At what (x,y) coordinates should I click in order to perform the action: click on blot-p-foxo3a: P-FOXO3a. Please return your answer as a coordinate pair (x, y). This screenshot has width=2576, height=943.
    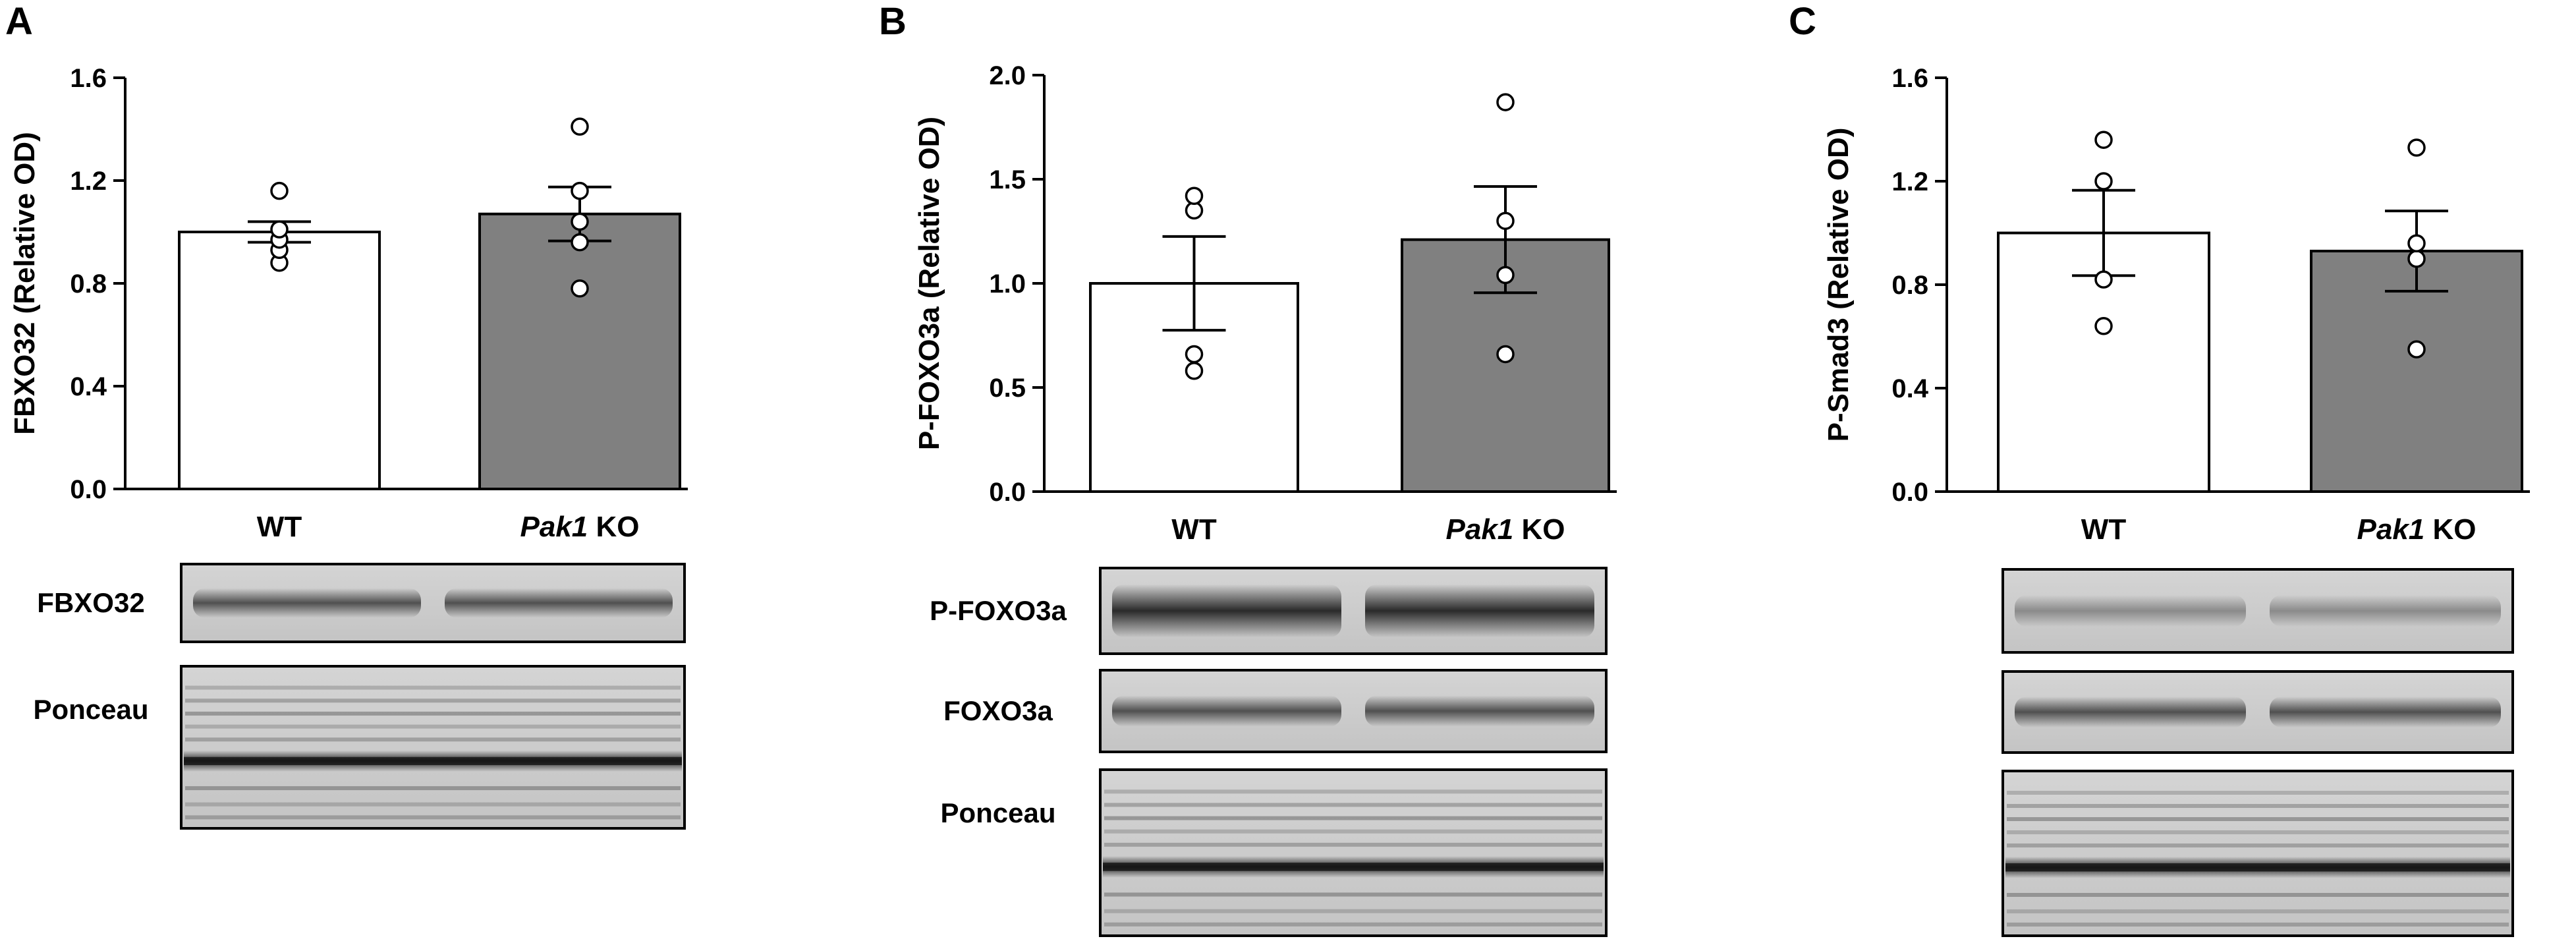
    Looking at the image, I should click on (1269, 611).